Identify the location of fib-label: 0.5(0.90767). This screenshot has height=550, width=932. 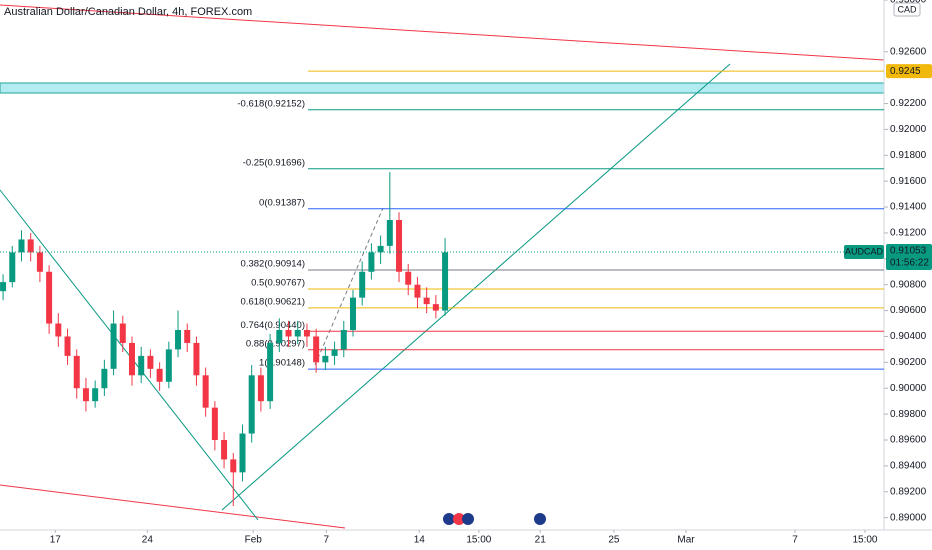
(278, 282).